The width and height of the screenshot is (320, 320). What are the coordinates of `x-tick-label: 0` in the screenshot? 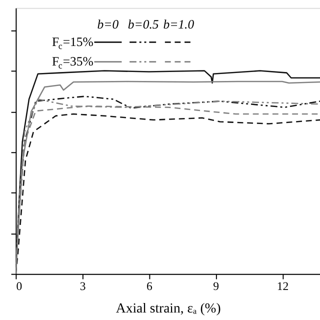 It's located at (19, 287).